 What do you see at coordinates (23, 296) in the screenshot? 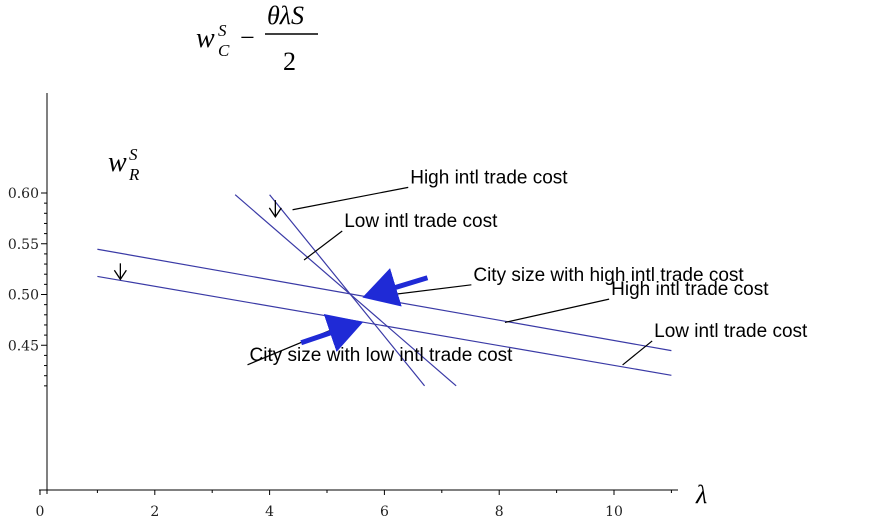
I see `y-tick-label: 0.50` at bounding box center [23, 296].